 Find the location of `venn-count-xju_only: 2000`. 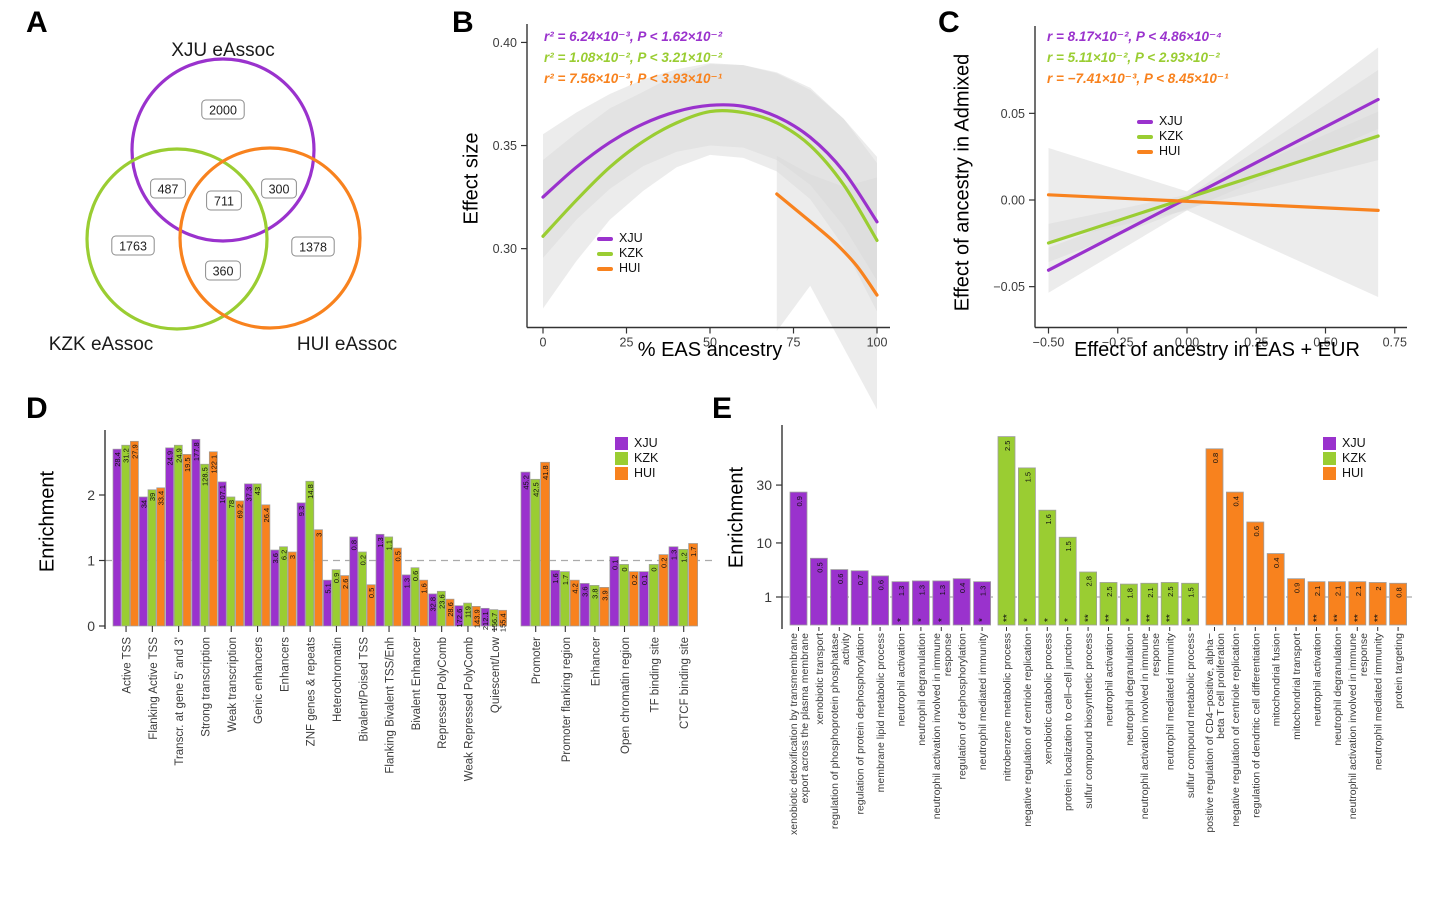

venn-count-xju_only: 2000 is located at coordinates (223, 111).